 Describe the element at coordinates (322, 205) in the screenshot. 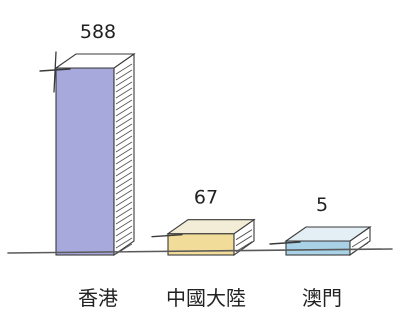

I see `data-label: 5` at that location.